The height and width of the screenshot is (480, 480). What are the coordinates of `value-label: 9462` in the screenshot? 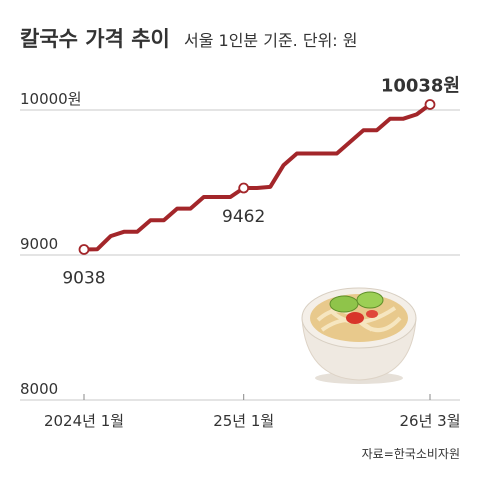 It's located at (243, 217).